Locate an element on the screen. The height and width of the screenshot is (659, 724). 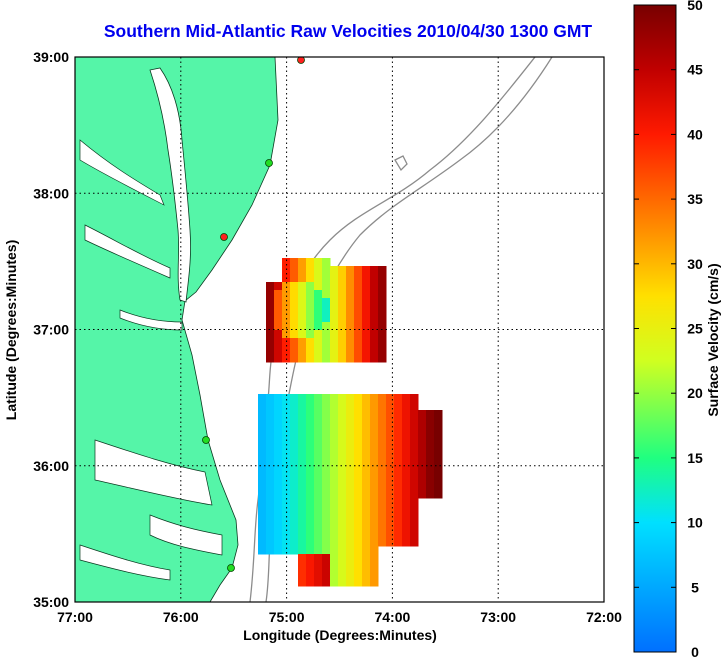
colorbar is located at coordinates (655, 328).